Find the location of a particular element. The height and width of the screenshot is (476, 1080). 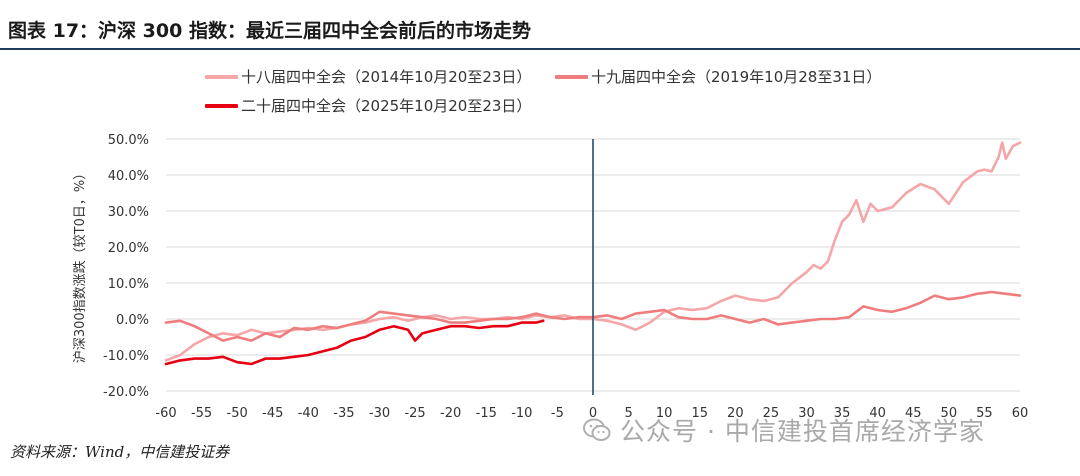

title-bar: 图表 17：沪深 300 指数：最近三届四中全会前后的市场走势 is located at coordinates (540, 25).